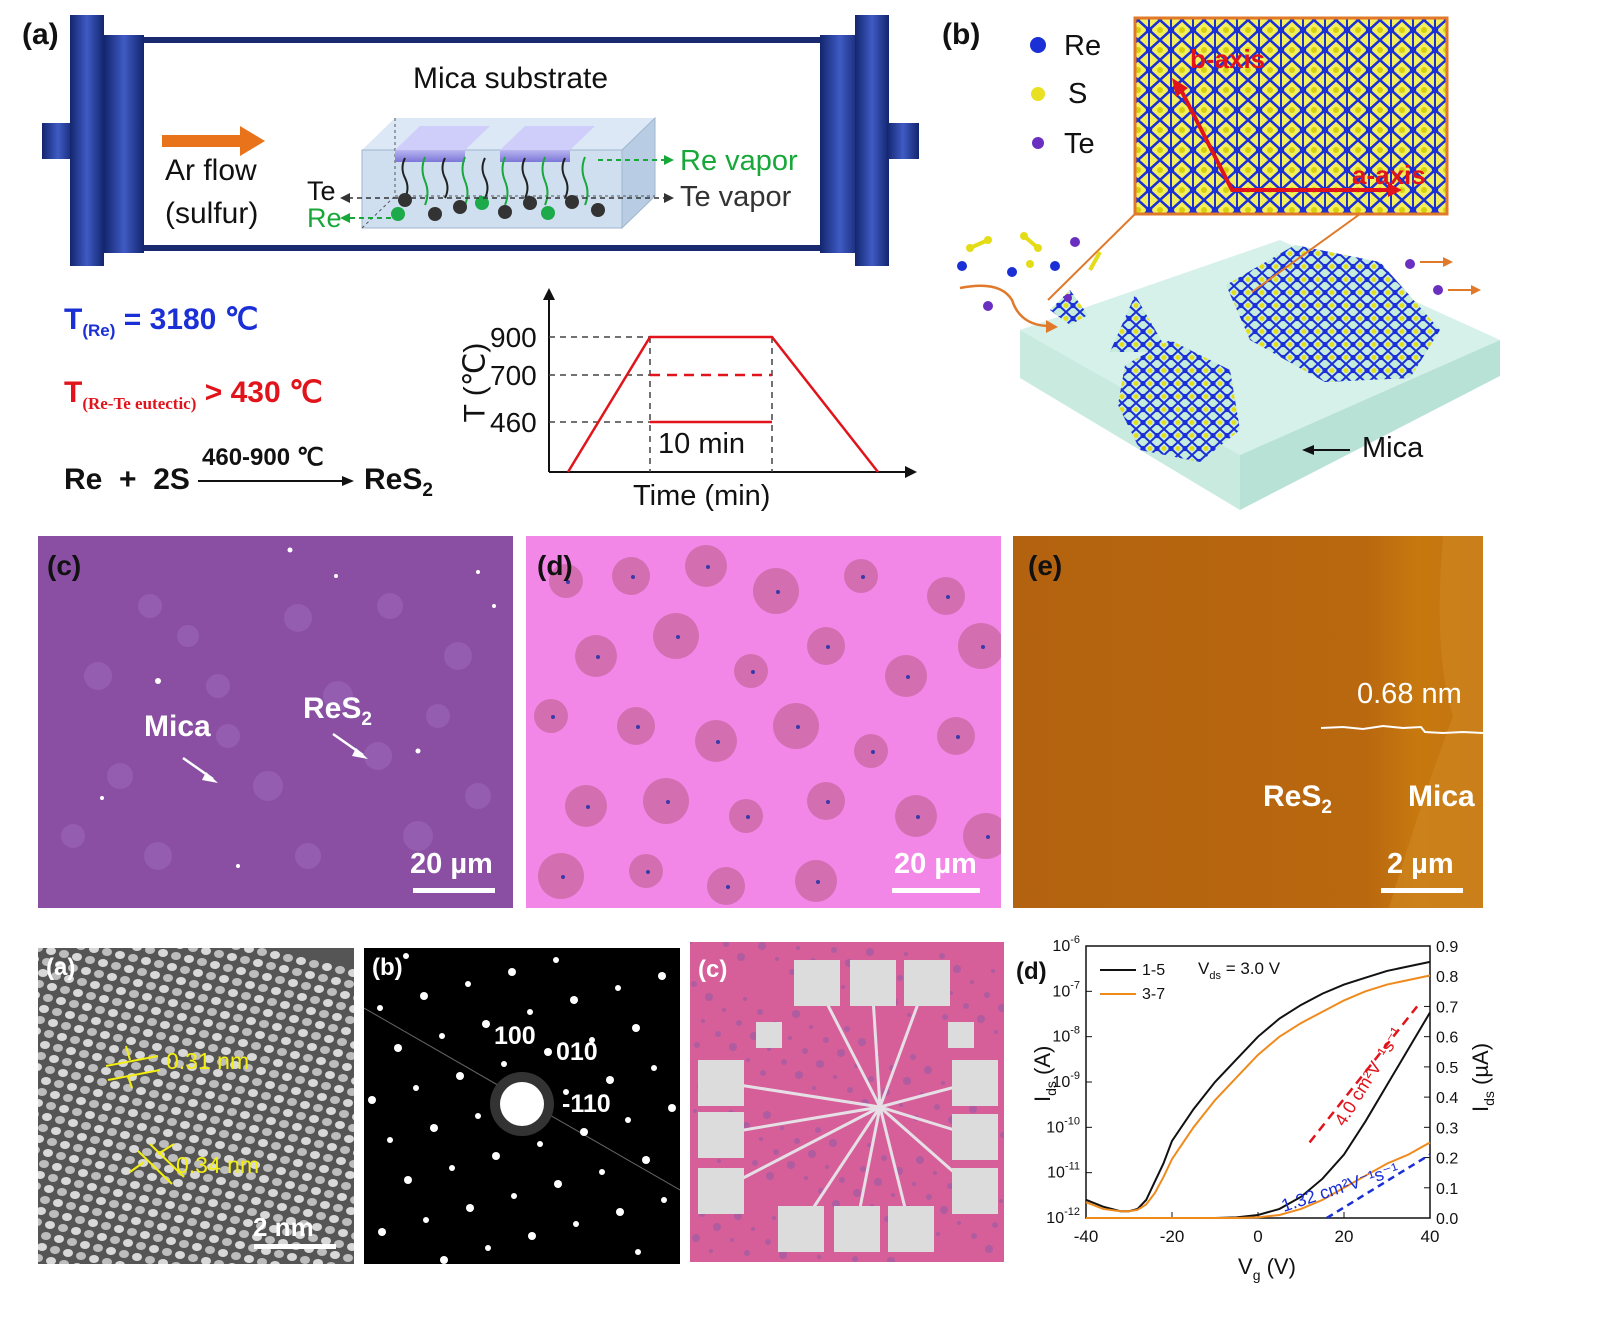 The width and height of the screenshot is (1616, 1333). Describe the element at coordinates (553, 717) in the screenshot. I see `nucleation-dot` at that location.